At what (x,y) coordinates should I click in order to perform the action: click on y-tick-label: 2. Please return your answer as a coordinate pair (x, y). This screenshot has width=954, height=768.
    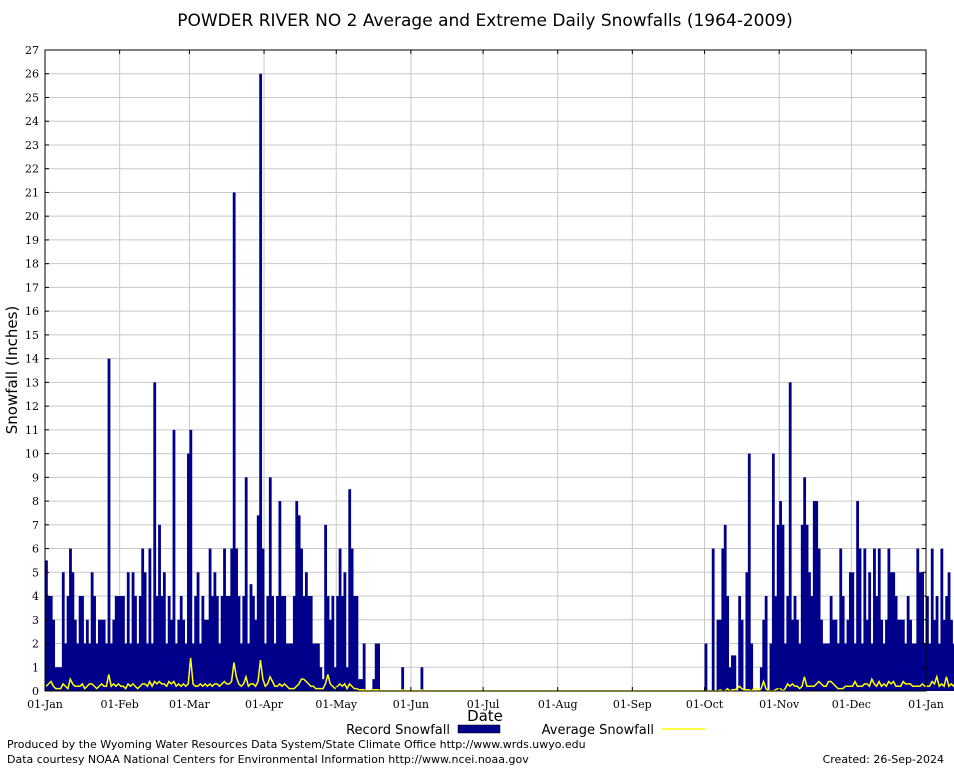
    Looking at the image, I should click on (35, 644).